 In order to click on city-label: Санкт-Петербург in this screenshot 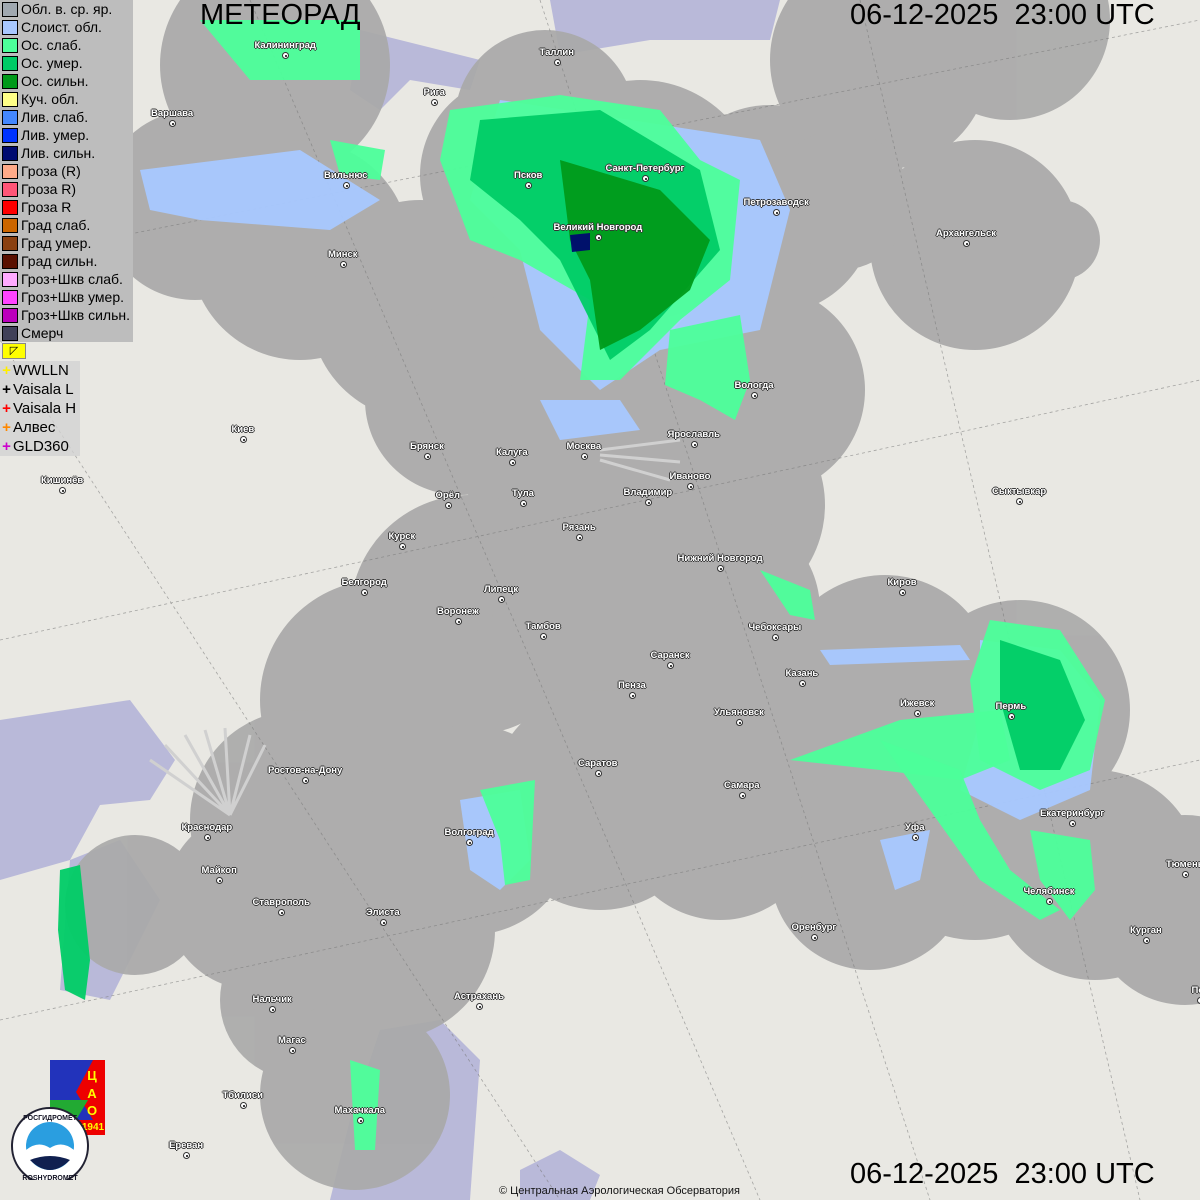, I will do `click(645, 168)`.